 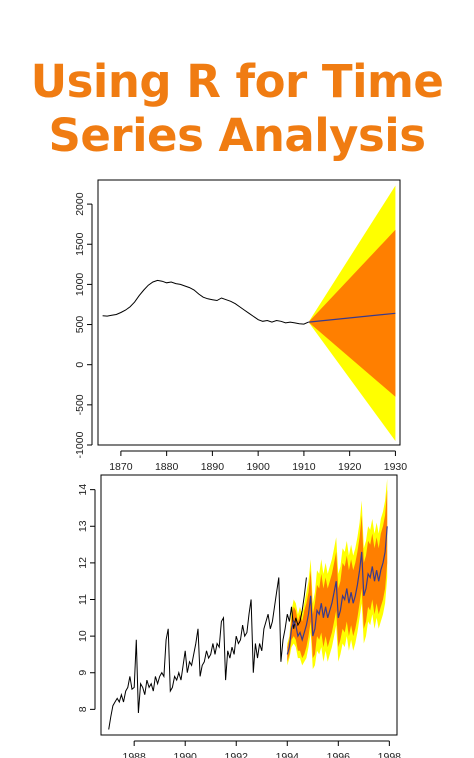 What do you see at coordinates (237, 81) in the screenshot?
I see `title-line-1: Using R for Time` at bounding box center [237, 81].